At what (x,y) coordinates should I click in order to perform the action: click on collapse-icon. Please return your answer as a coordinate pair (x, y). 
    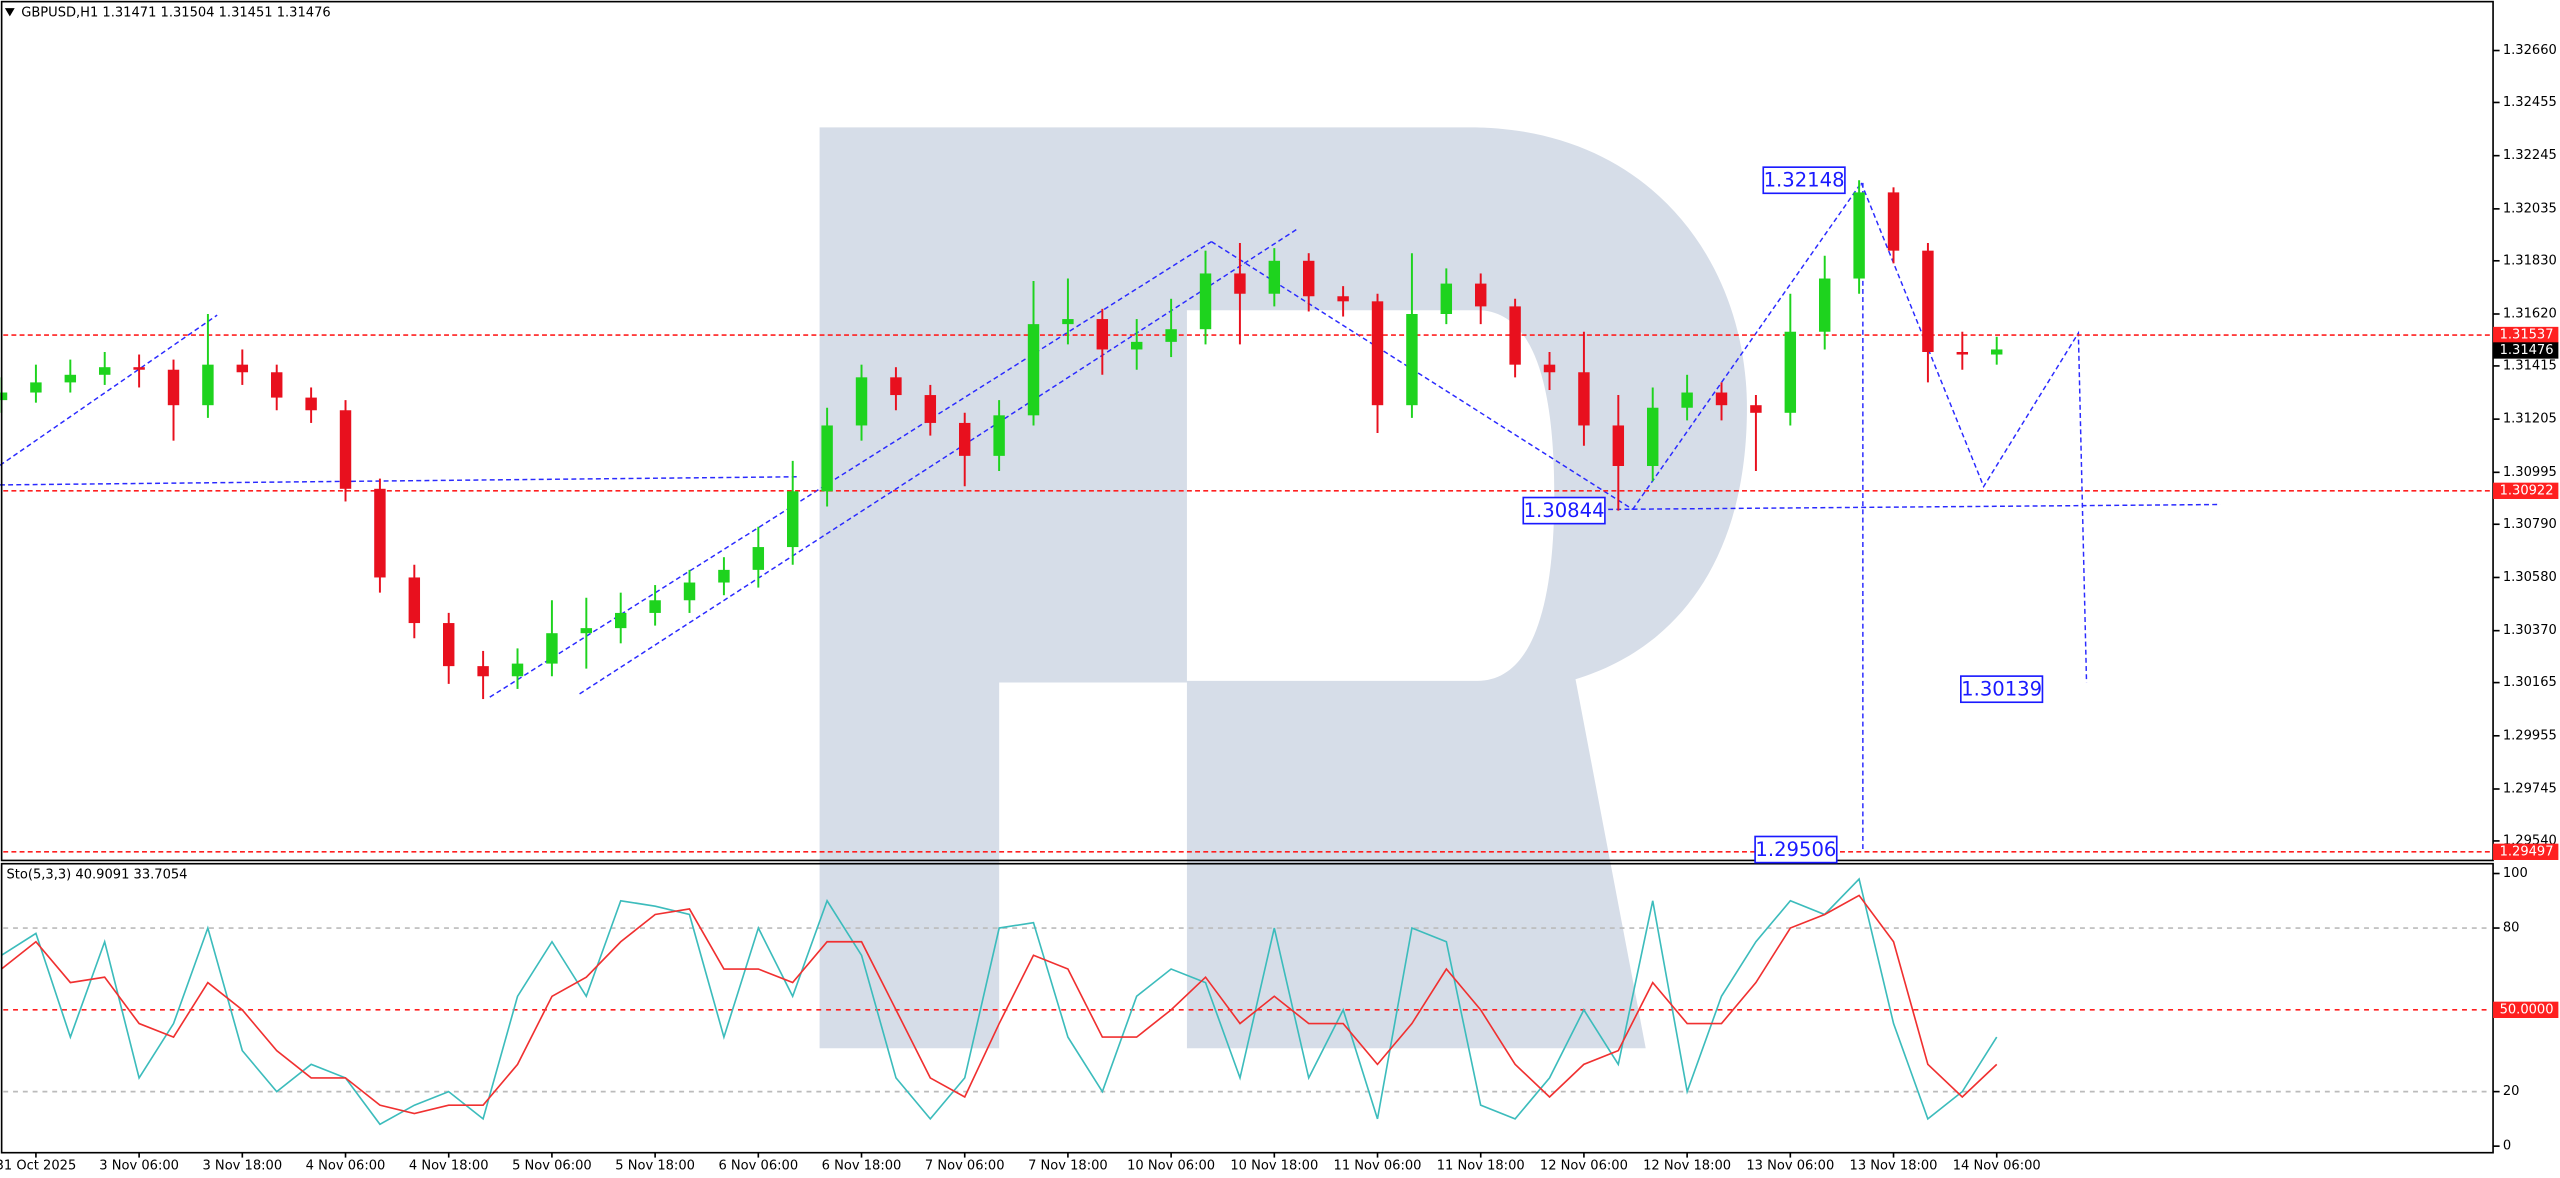
    Looking at the image, I should click on (9, 12).